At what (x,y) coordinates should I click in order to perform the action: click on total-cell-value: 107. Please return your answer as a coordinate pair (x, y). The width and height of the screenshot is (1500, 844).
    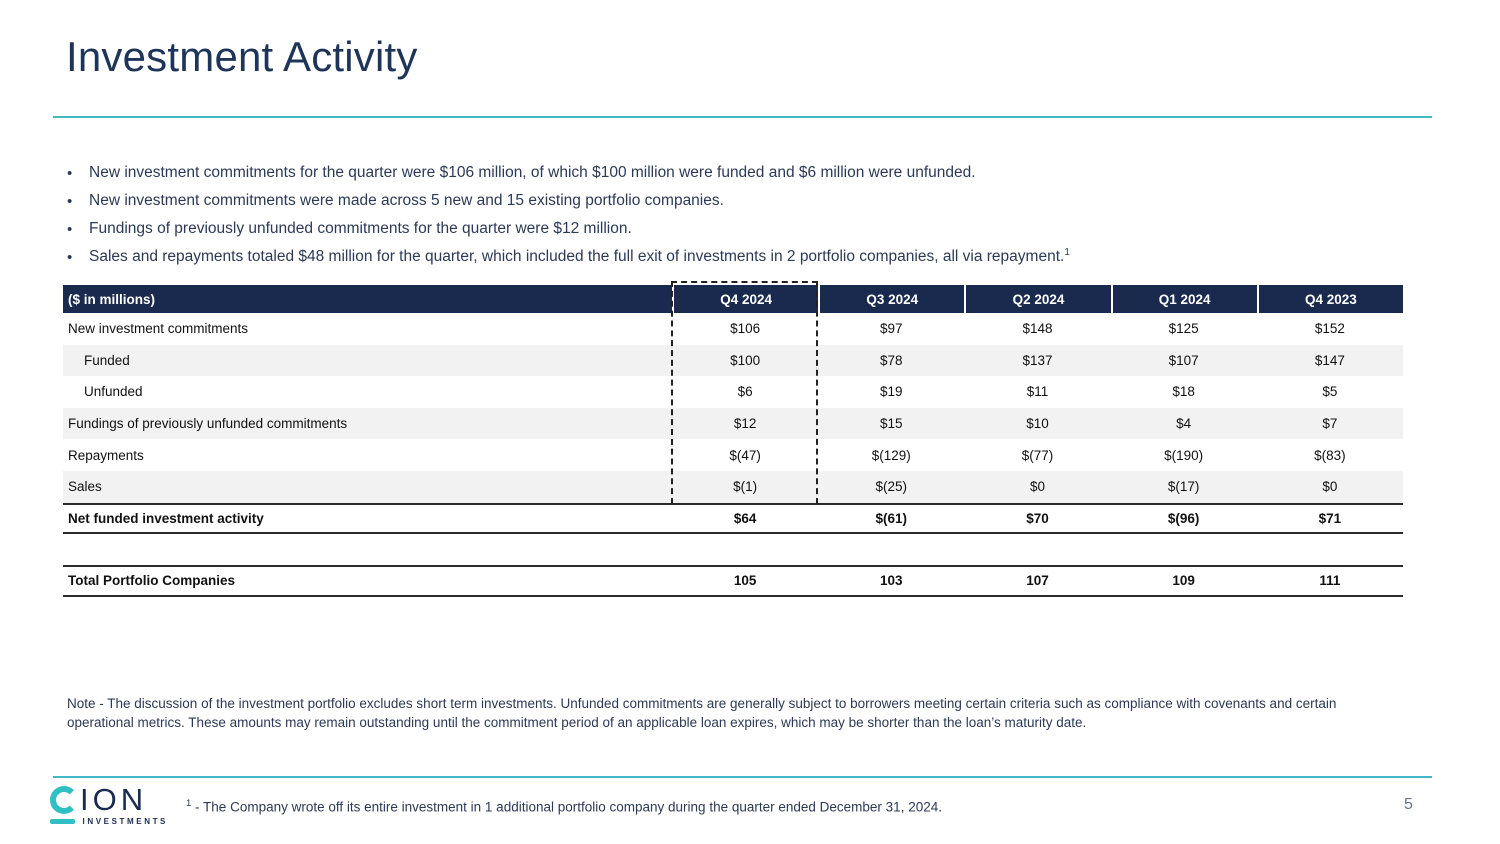
    Looking at the image, I should click on (1037, 581).